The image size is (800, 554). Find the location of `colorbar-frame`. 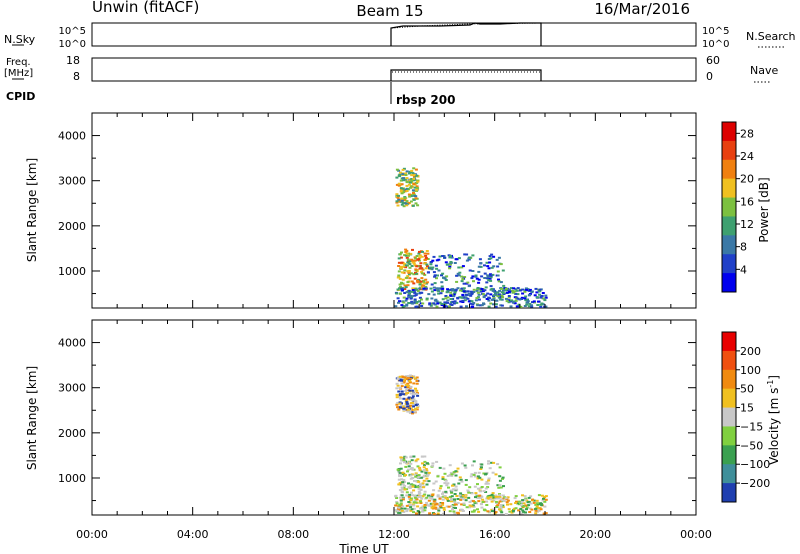

colorbar-frame is located at coordinates (729, 207).